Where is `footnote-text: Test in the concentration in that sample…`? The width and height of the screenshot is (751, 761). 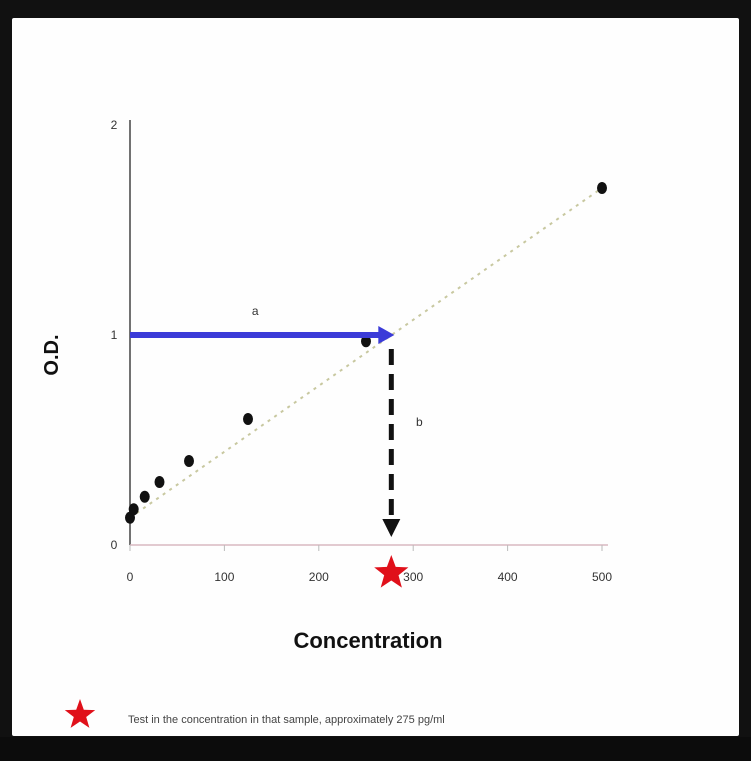
footnote-text: Test in the concentration in that sample… is located at coordinates (286, 720).